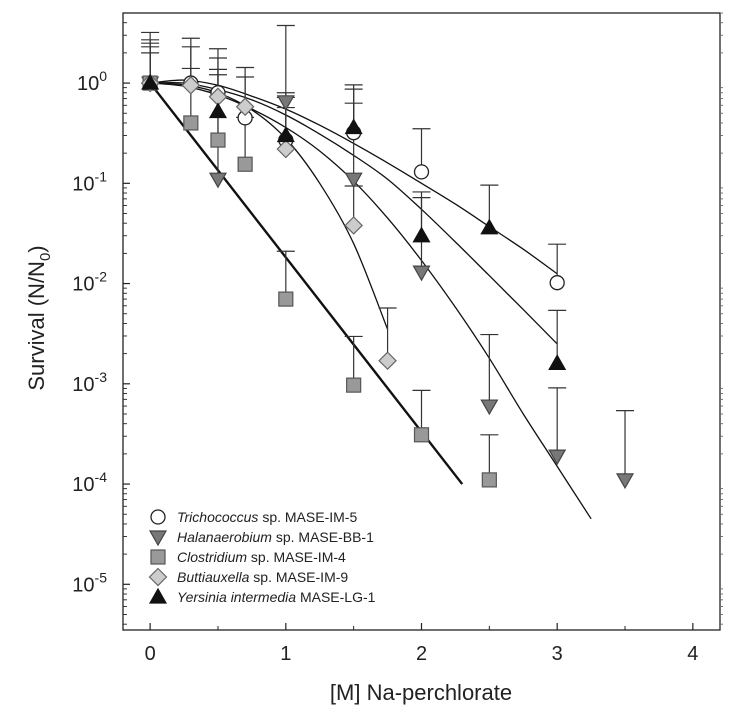  I want to click on x-tick-label: 0, so click(150, 654).